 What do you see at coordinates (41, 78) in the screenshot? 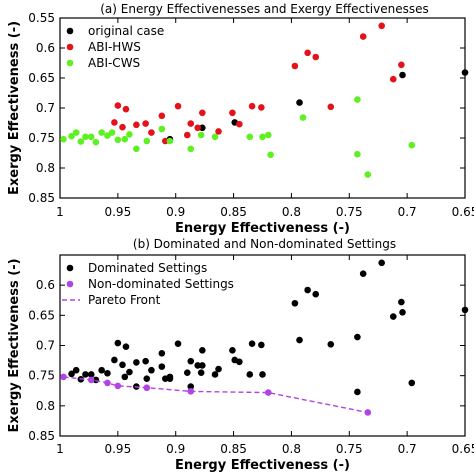
I see `y-tick-label: 0.65` at bounding box center [41, 78].